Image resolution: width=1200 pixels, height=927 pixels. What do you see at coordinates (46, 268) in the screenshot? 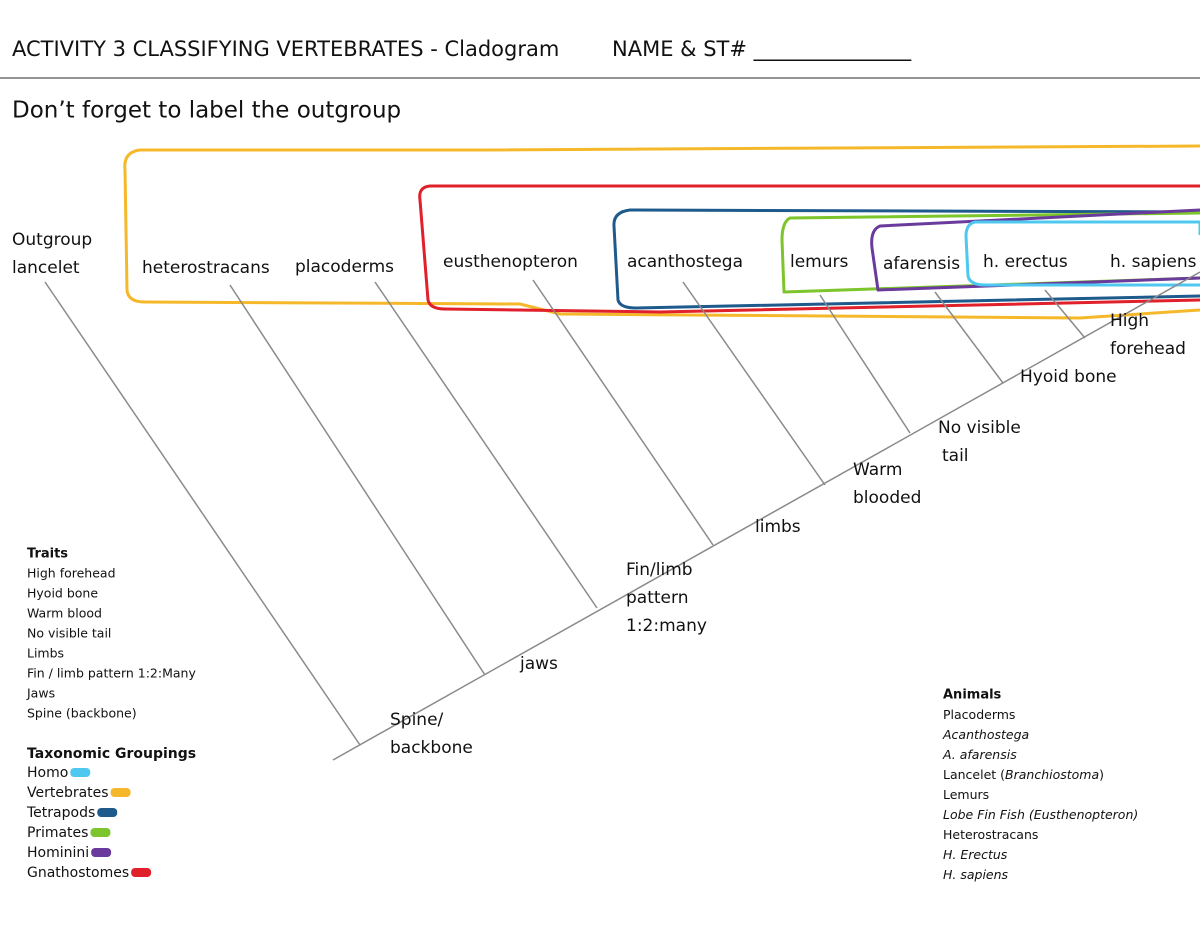
I see `outgroup-label: lancelet` at bounding box center [46, 268].